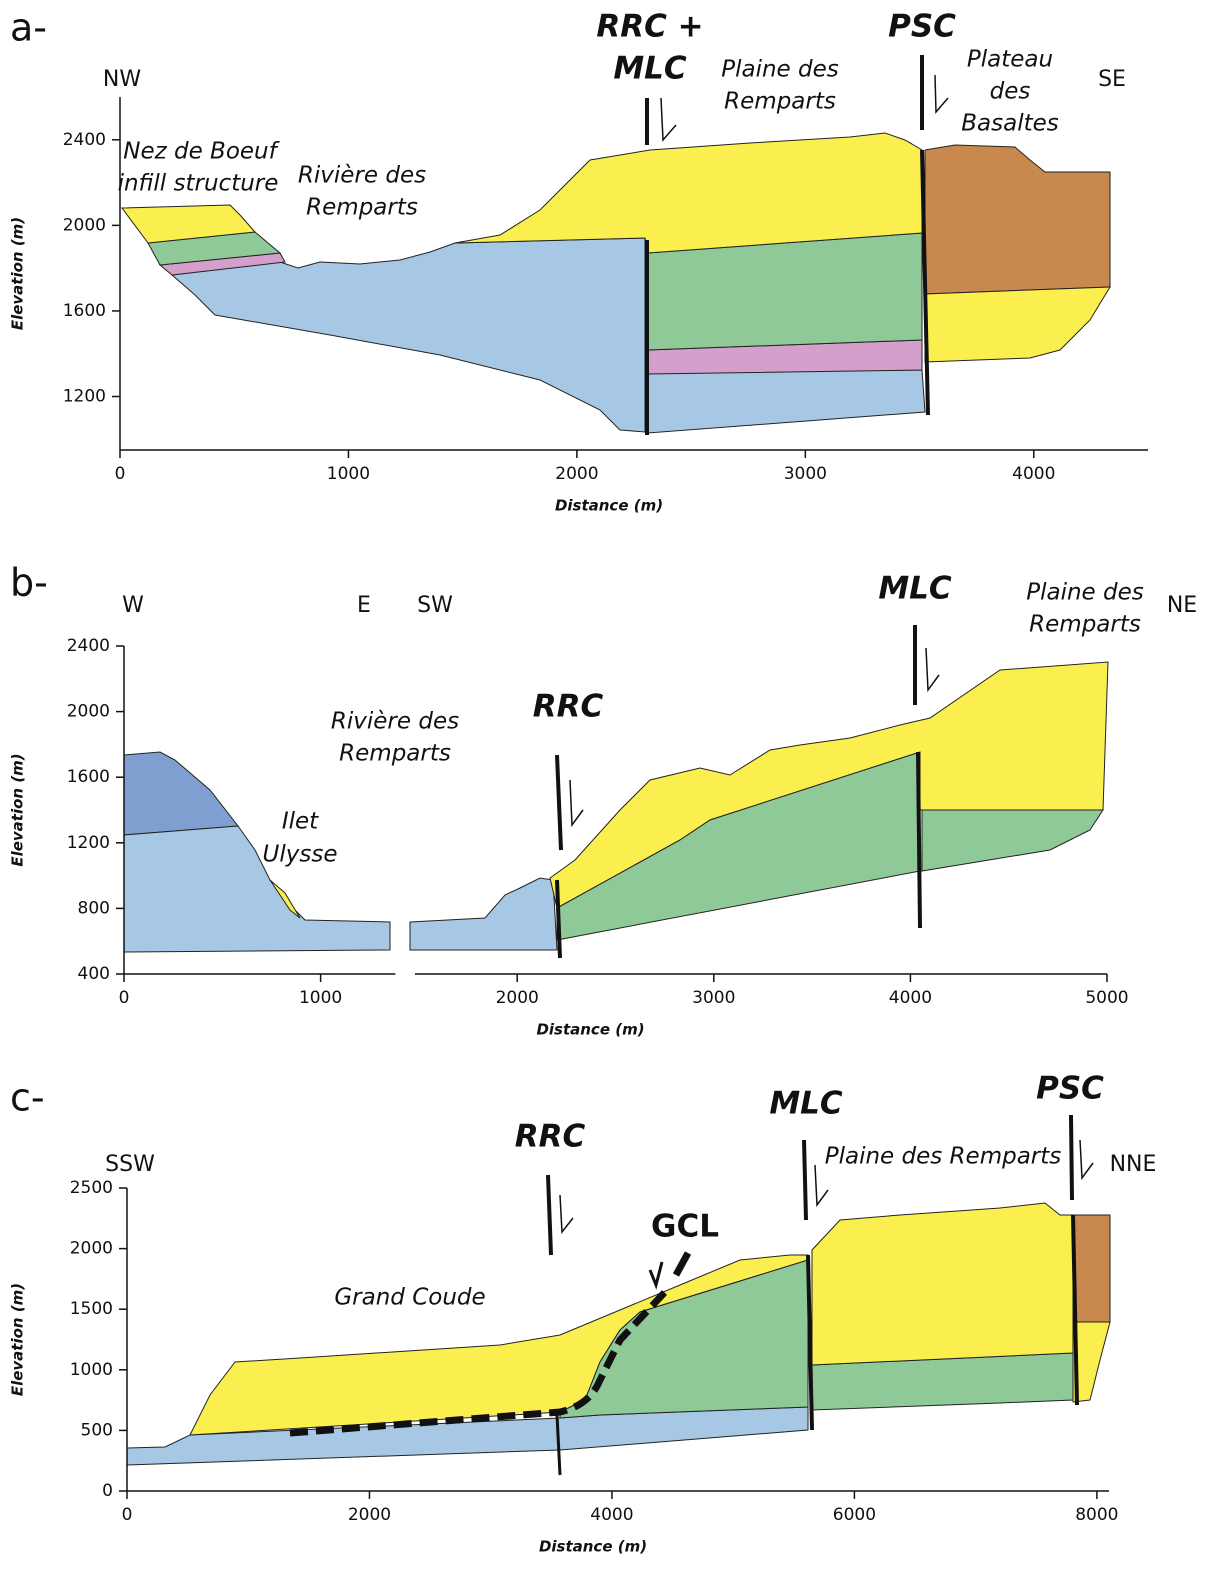  I want to click on place: Plaine des Remparts, so click(943, 1157).